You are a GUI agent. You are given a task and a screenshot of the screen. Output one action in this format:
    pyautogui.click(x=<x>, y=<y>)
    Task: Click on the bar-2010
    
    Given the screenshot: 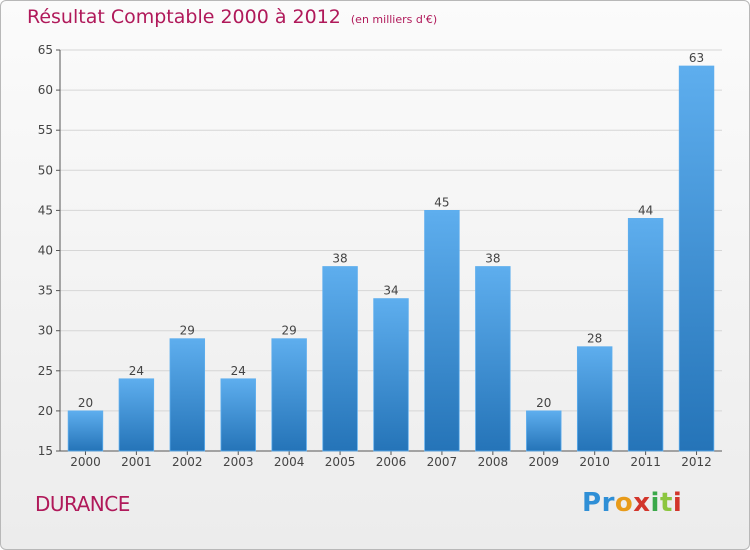 What is the action you would take?
    pyautogui.click(x=594, y=399)
    